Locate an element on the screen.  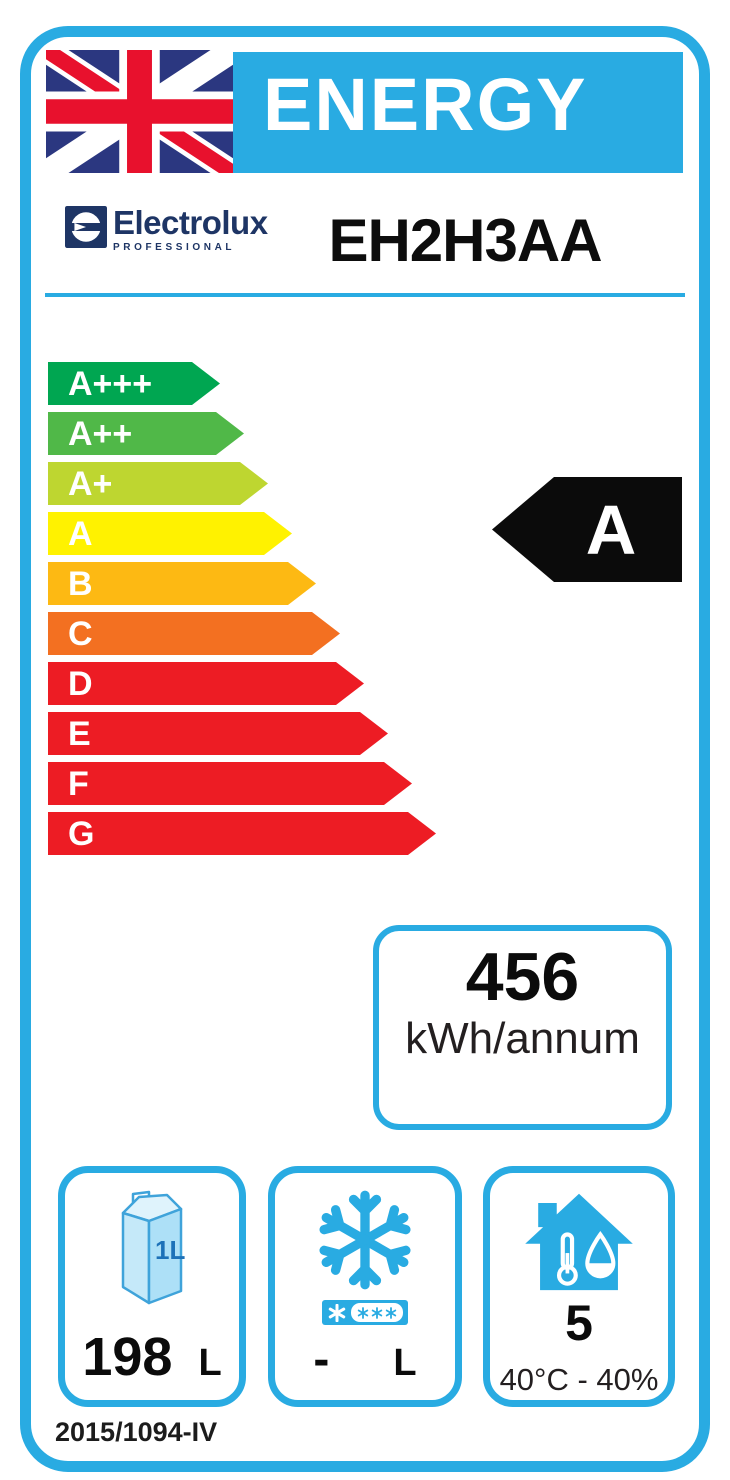
energy-banner: ENERGY is located at coordinates (458, 112).